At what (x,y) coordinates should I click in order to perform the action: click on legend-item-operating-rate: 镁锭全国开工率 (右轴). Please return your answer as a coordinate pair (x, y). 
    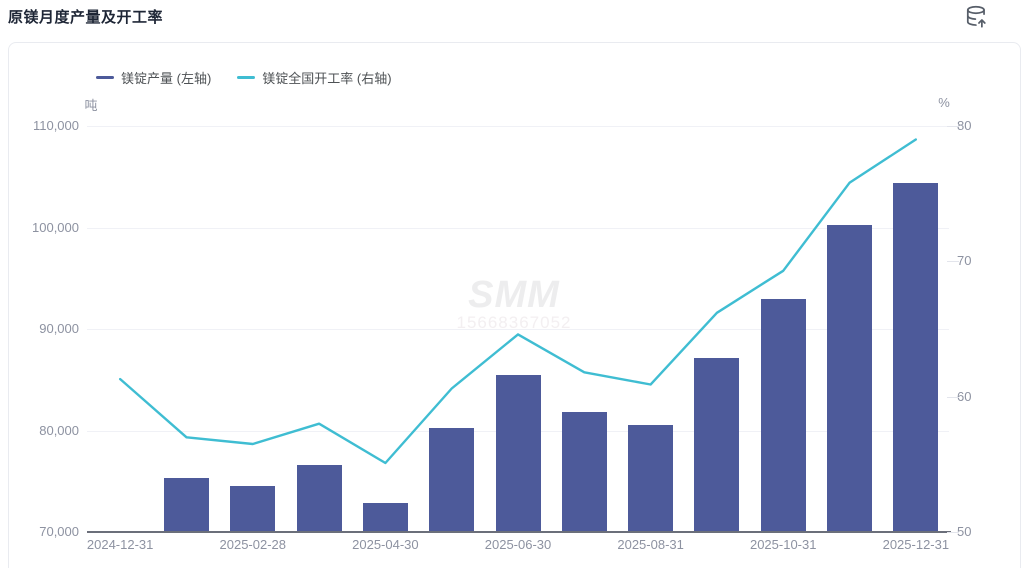
    Looking at the image, I should click on (314, 77).